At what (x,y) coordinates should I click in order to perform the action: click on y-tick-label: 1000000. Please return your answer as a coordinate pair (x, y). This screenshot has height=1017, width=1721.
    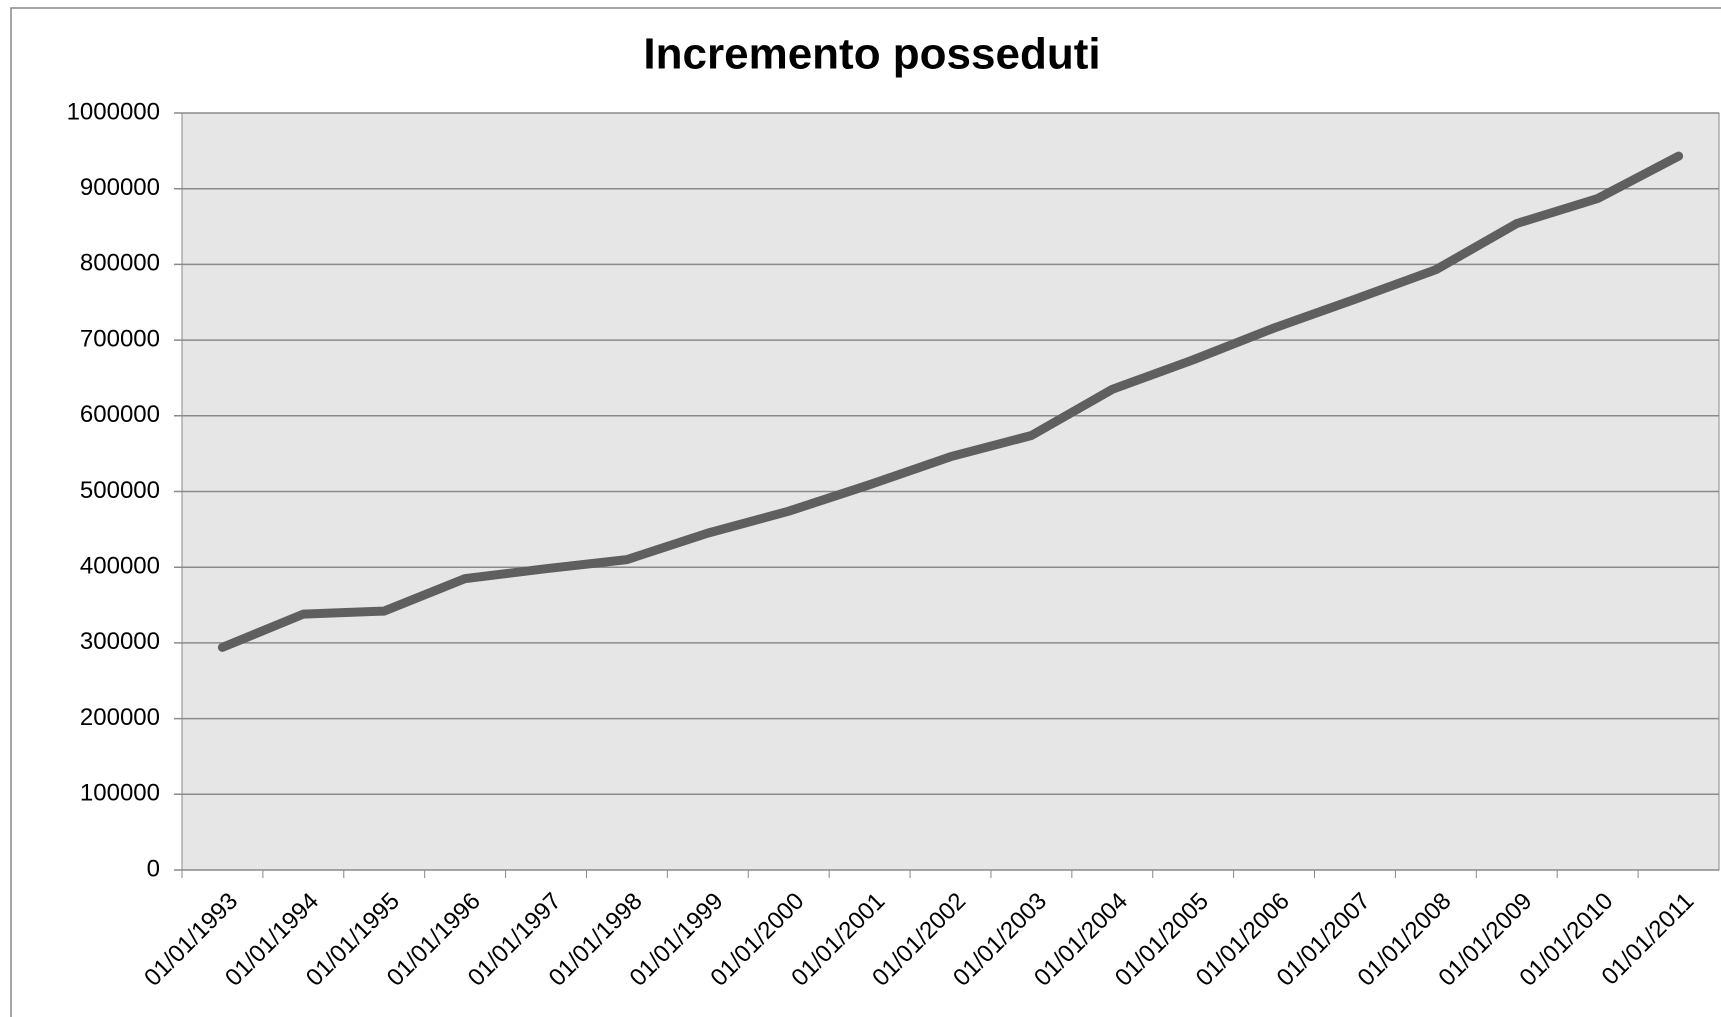
    Looking at the image, I should click on (113, 111).